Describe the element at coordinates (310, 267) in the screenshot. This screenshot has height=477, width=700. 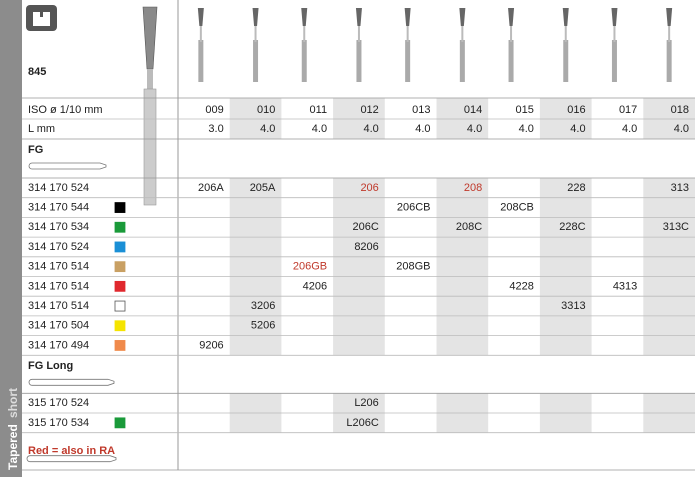
I see `cell-value: 206GB` at that location.